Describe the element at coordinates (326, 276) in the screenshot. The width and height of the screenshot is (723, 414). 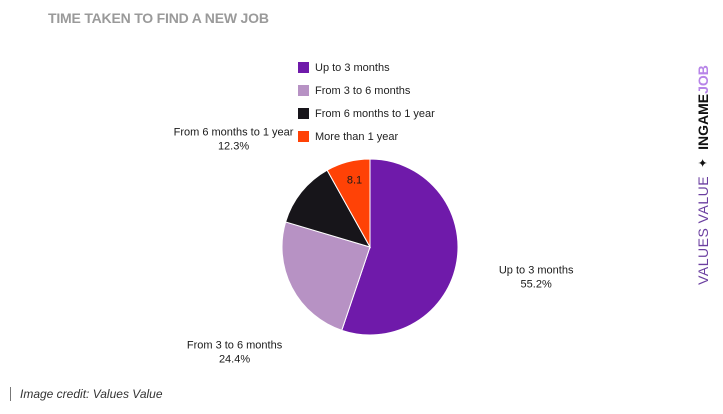
I see `slice-3-to-6-months` at that location.